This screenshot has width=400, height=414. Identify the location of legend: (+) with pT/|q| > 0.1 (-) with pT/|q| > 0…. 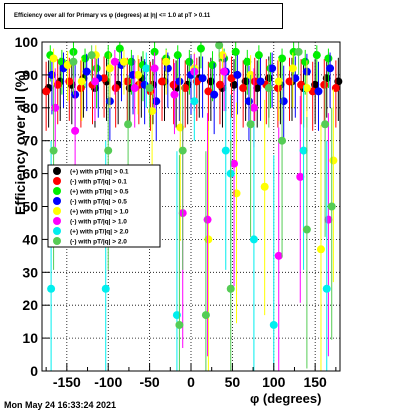
(104, 206).